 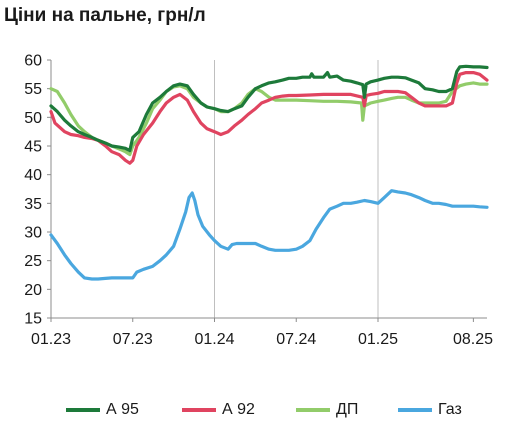 What do you see at coordinates (450, 409) in the screenshot?
I see `legend-label: Газ` at bounding box center [450, 409].